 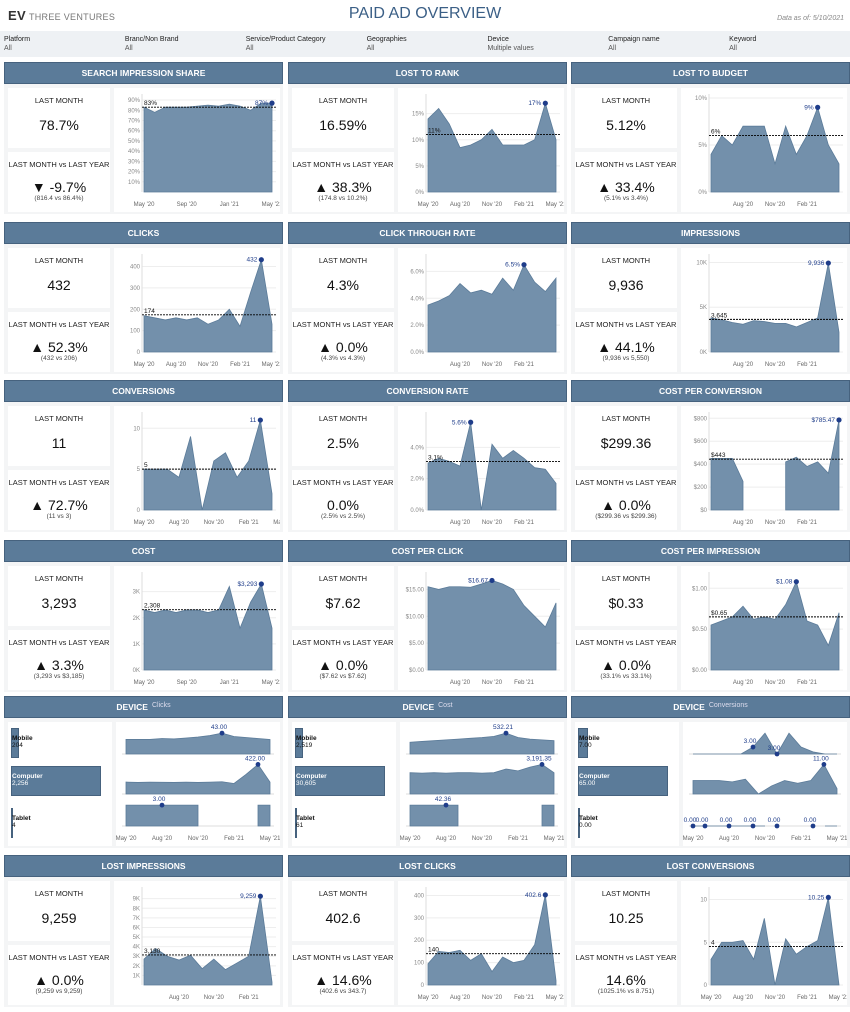 I want to click on y-tick-label: $0.50, so click(x=700, y=630).